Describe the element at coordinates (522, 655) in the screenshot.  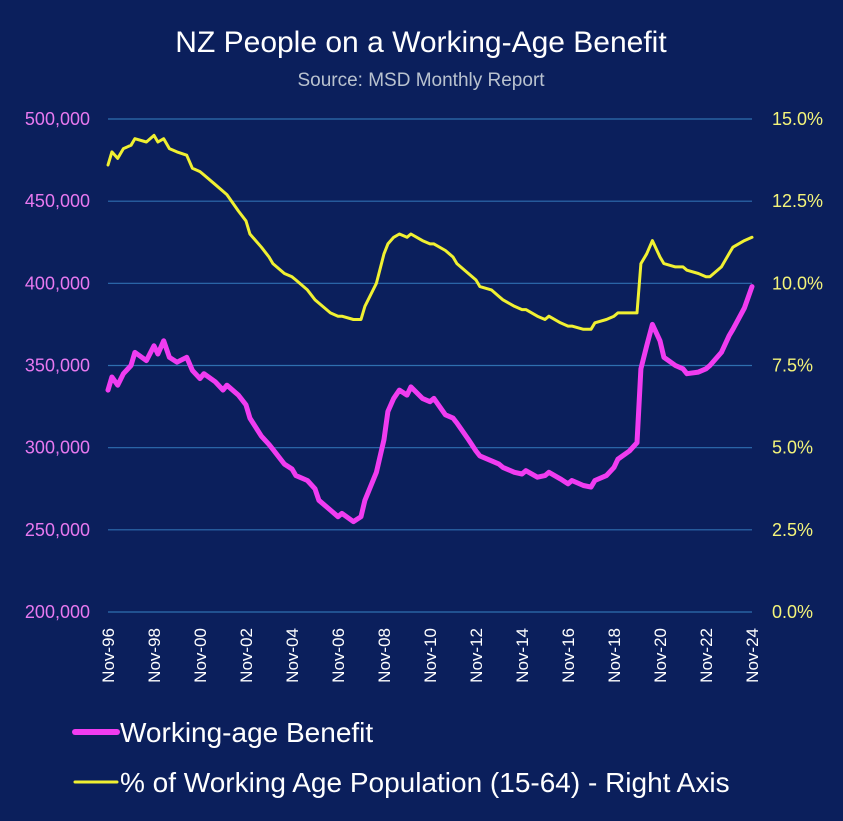
I see `x-axis-tick-label: Nov-14` at that location.